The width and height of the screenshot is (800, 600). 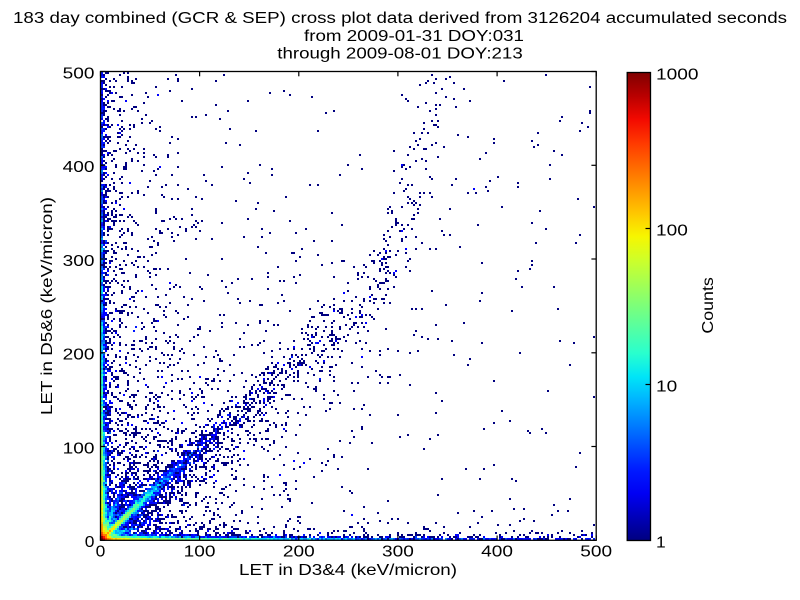 I want to click on svg-text: Counts, so click(x=708, y=305).